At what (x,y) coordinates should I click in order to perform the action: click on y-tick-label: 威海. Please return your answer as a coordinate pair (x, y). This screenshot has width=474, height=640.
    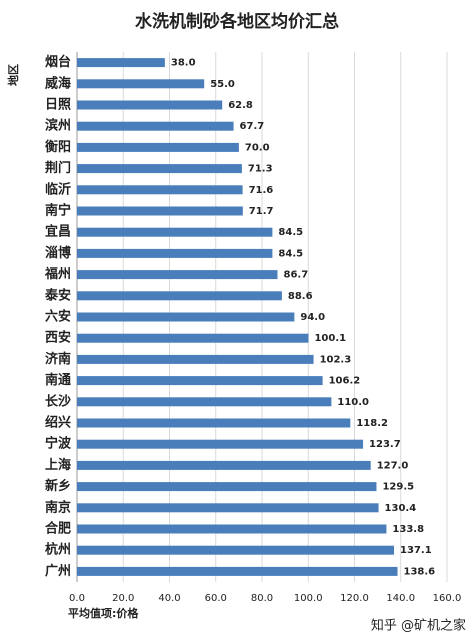
    Looking at the image, I should click on (58, 83).